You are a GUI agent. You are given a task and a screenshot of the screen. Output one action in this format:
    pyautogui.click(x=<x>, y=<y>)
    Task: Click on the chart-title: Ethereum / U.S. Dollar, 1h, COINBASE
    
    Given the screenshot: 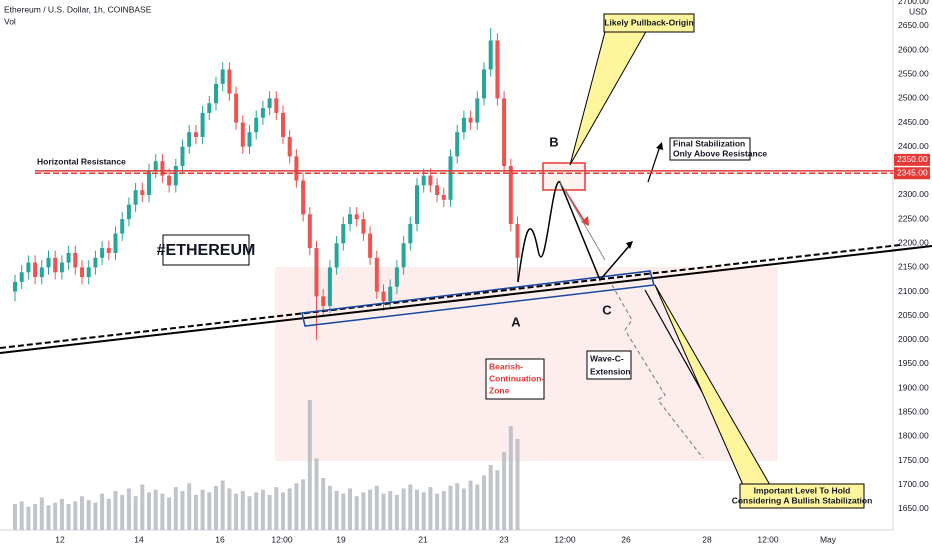 What is the action you would take?
    pyautogui.click(x=78, y=9)
    